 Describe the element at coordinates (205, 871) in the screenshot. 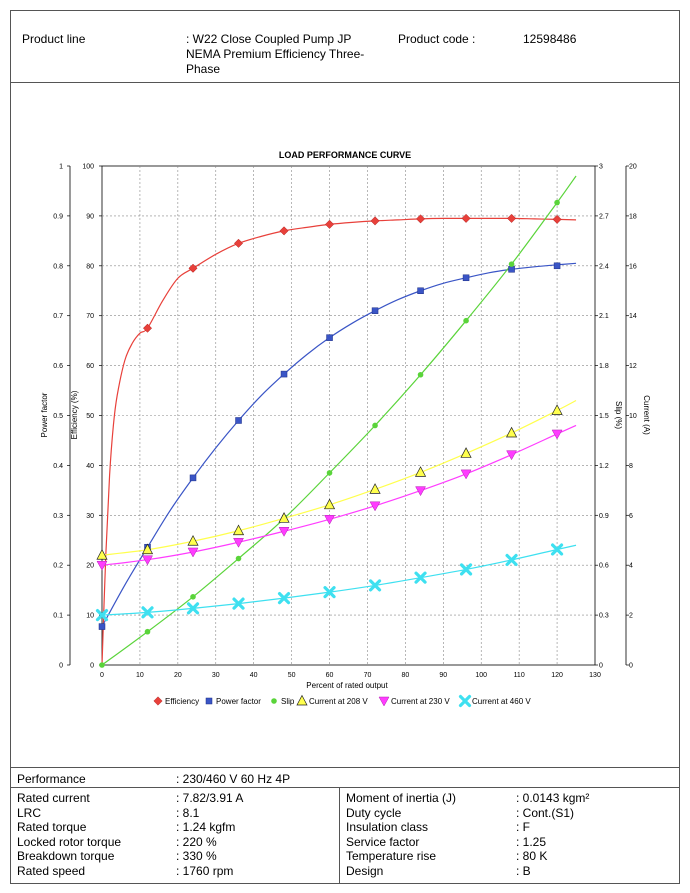

I see `spec-left-value: : 1760 rpm` at that location.